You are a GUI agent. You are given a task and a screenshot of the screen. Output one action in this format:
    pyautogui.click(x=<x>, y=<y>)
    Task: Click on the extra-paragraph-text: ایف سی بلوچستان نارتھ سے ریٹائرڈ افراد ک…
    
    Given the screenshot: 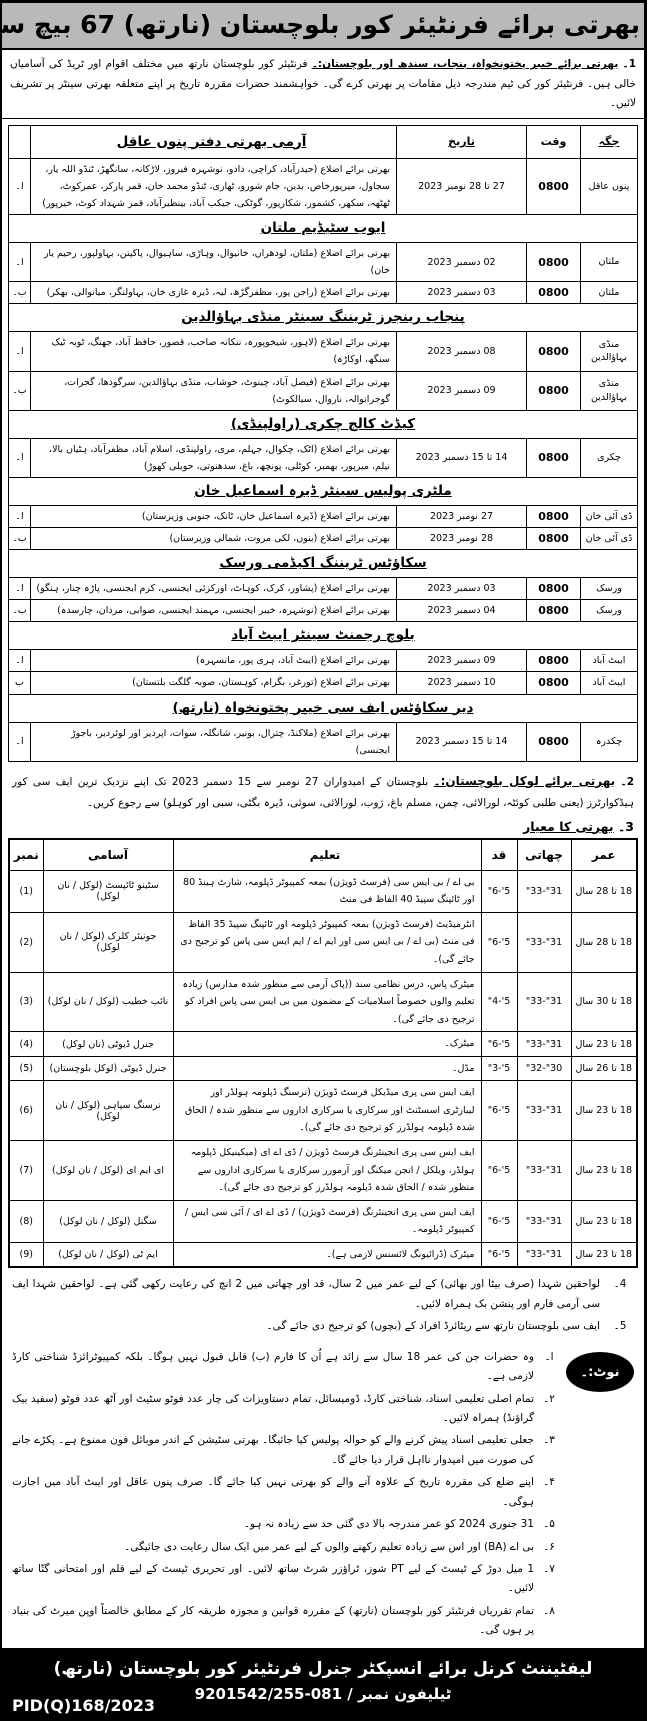 What is the action you would take?
    pyautogui.click(x=434, y=1326)
    